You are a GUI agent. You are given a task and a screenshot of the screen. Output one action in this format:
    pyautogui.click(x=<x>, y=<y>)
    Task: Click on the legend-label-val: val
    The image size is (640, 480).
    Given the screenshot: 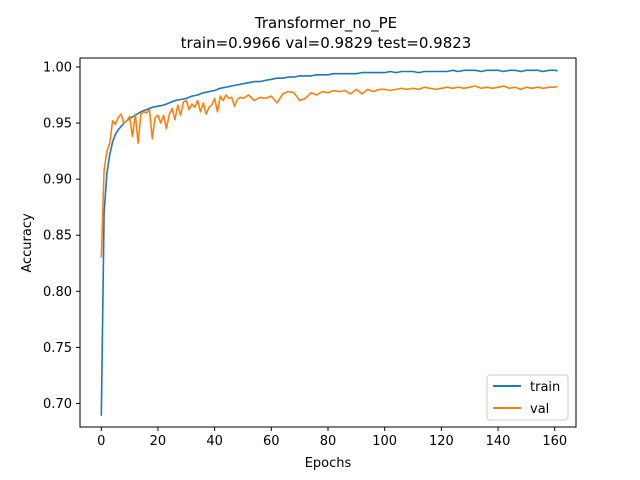 What is the action you would take?
    pyautogui.click(x=539, y=409)
    